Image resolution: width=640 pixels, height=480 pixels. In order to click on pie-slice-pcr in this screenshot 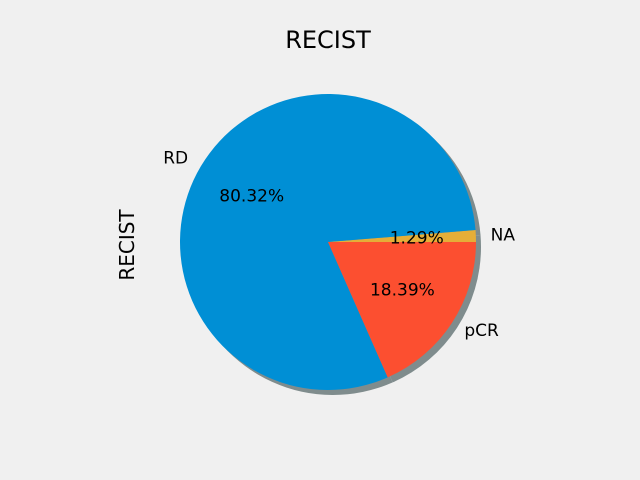, I will do `click(402, 310)`.